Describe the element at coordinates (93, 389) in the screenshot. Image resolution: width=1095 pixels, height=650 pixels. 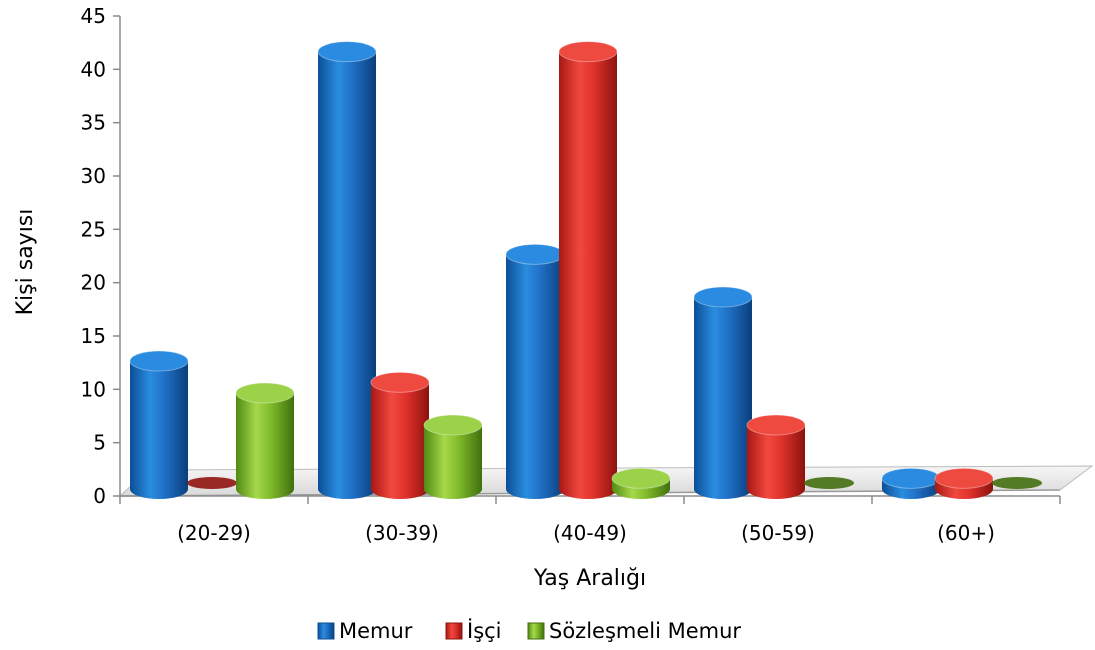
I see `y-tick-label: 10` at that location.